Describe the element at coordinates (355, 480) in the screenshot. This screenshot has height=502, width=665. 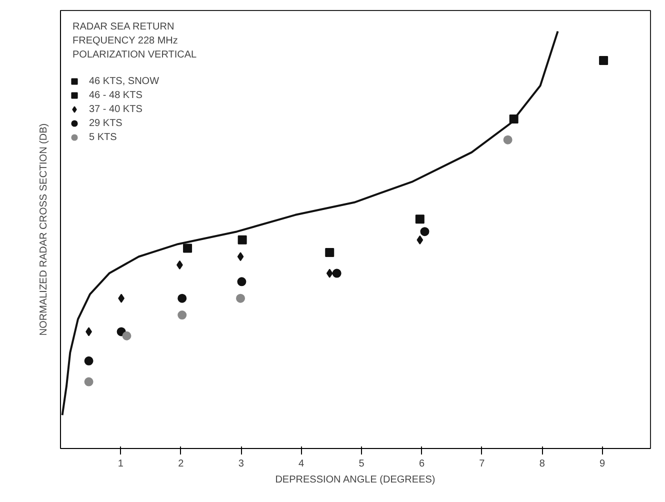
I see `x-axis-title: DEPRESSION ANGLE (DEGREES)` at that location.